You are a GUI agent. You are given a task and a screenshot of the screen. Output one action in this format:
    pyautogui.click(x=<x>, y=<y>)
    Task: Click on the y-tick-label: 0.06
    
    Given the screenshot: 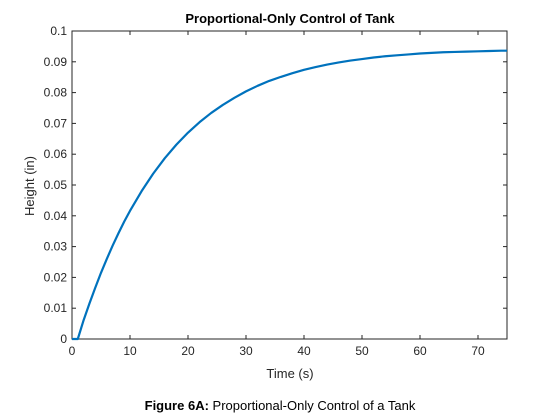 What is the action you would take?
    pyautogui.click(x=56, y=154)
    